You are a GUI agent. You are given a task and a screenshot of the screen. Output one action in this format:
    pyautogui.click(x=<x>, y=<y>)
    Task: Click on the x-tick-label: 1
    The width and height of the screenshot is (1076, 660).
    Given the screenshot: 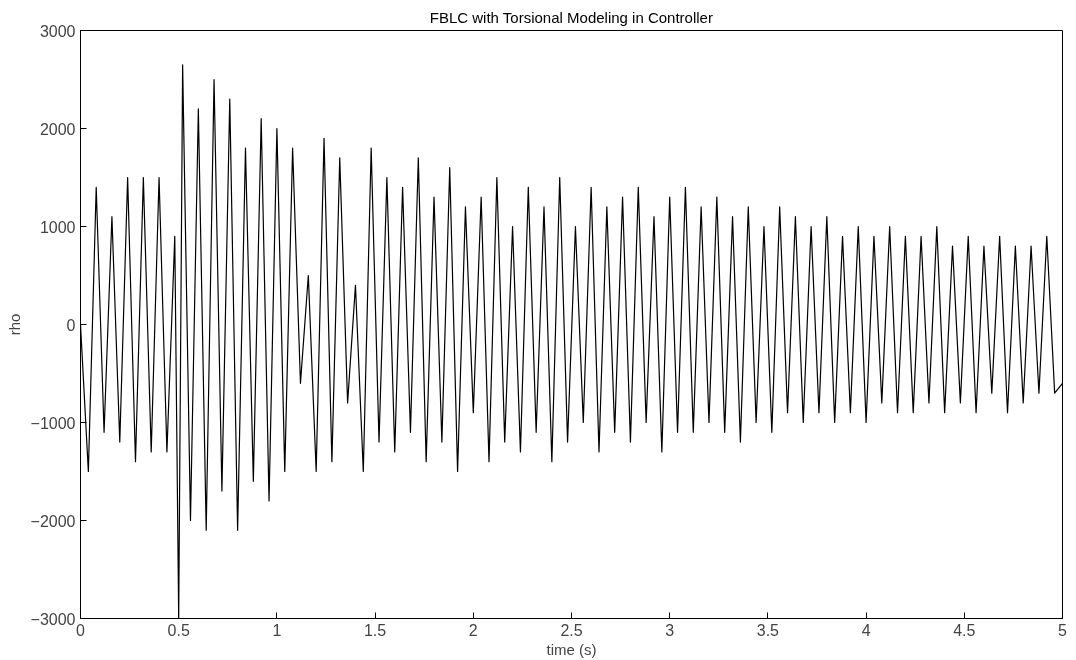 What is the action you would take?
    pyautogui.click(x=277, y=630)
    